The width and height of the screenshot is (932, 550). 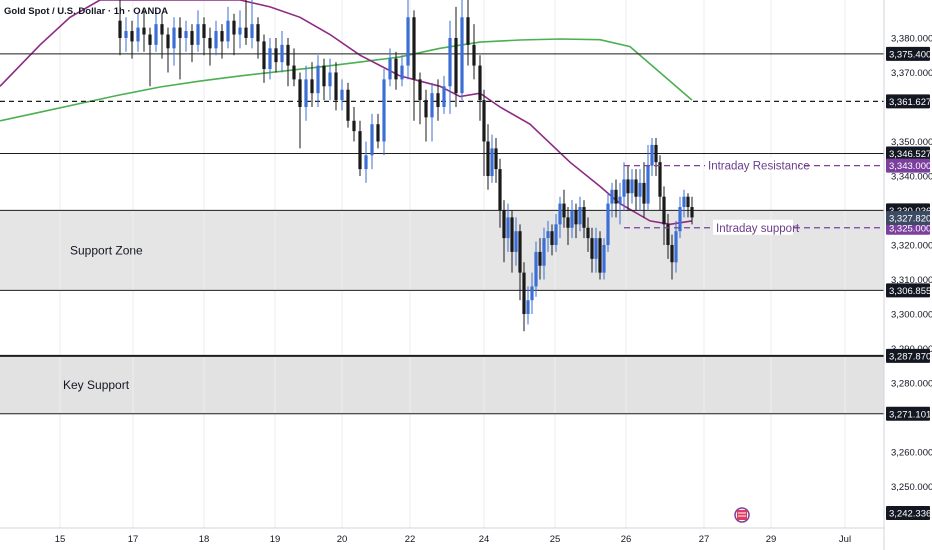 What do you see at coordinates (704, 539) in the screenshot?
I see `time-tick-label: 27` at bounding box center [704, 539].